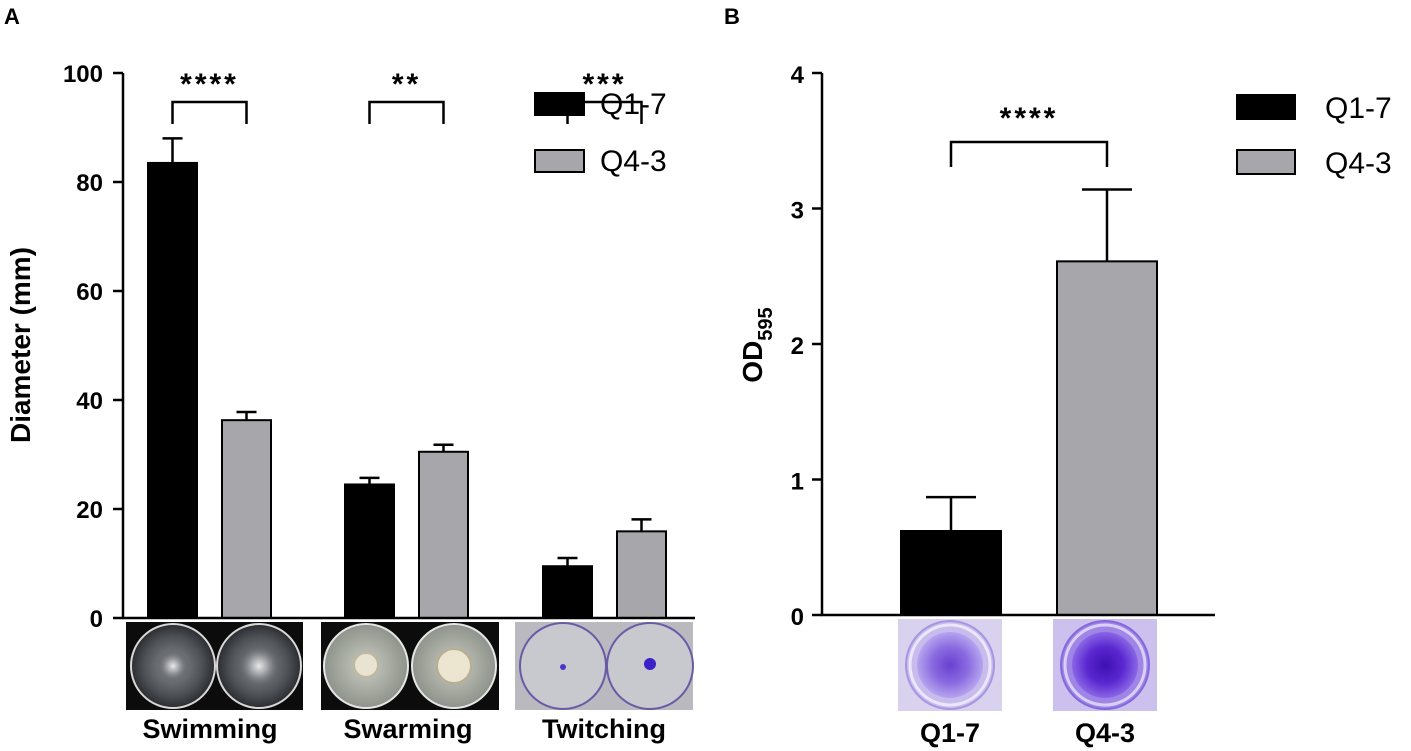  I want to click on twitching-plates-photo, so click(604, 666).